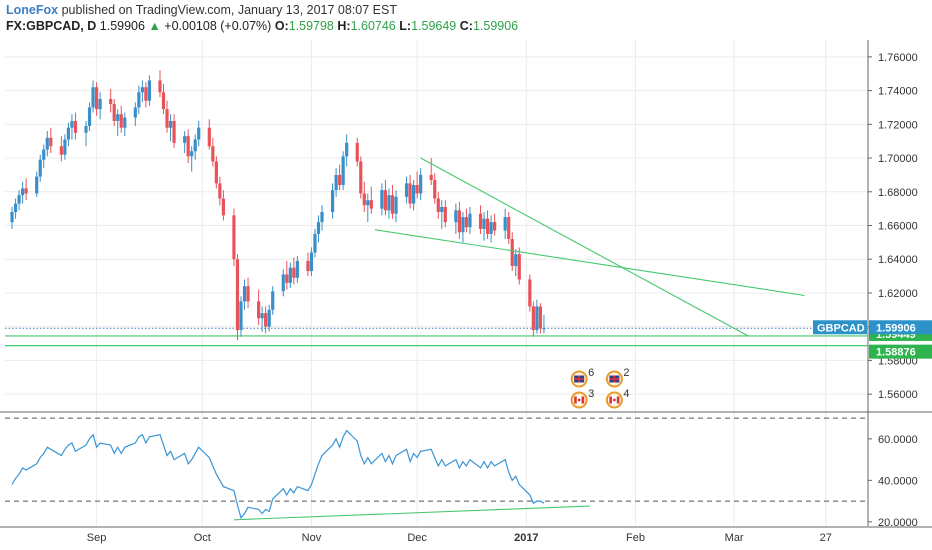 The width and height of the screenshot is (932, 550). Describe the element at coordinates (591, 394) in the screenshot. I see `event-count: 3` at that location.